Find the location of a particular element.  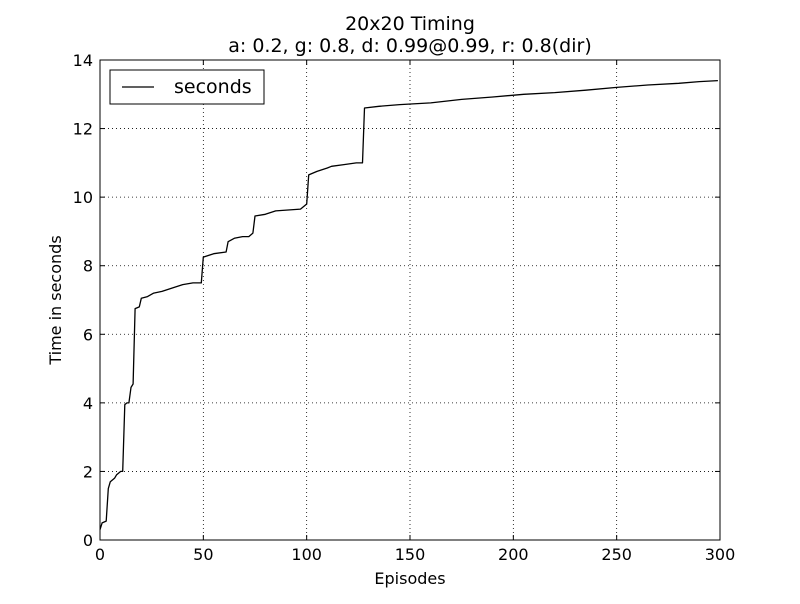

y-tick-label: 4 is located at coordinates (88, 403).